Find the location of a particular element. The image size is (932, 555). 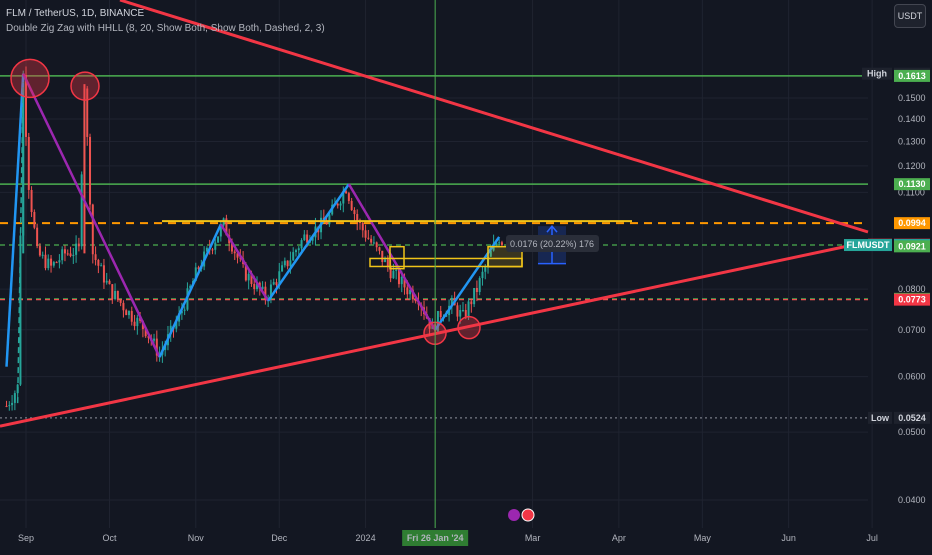

y-tick-label: 0.1400 is located at coordinates (912, 119).